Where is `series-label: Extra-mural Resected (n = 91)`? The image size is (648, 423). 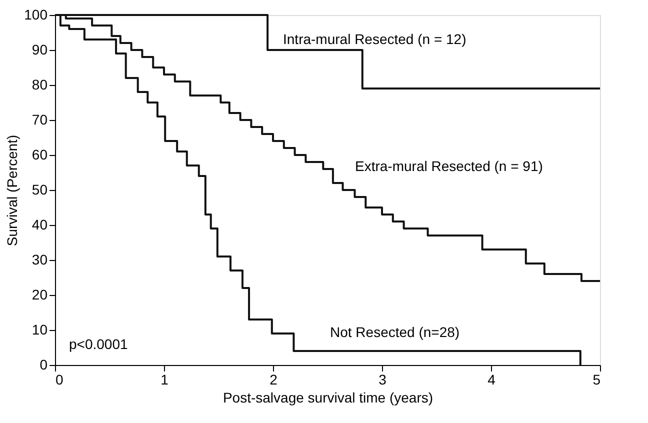
series-label: Extra-mural Resected (n = 91) is located at coordinates (449, 166).